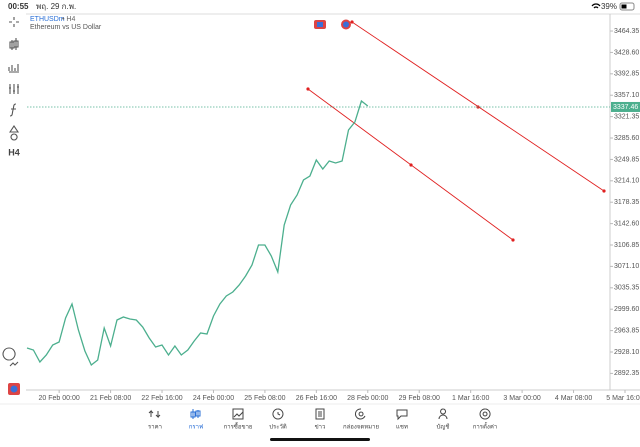  Describe the element at coordinates (626, 181) in the screenshot. I see `y-tick-label: 3214.10` at that location.